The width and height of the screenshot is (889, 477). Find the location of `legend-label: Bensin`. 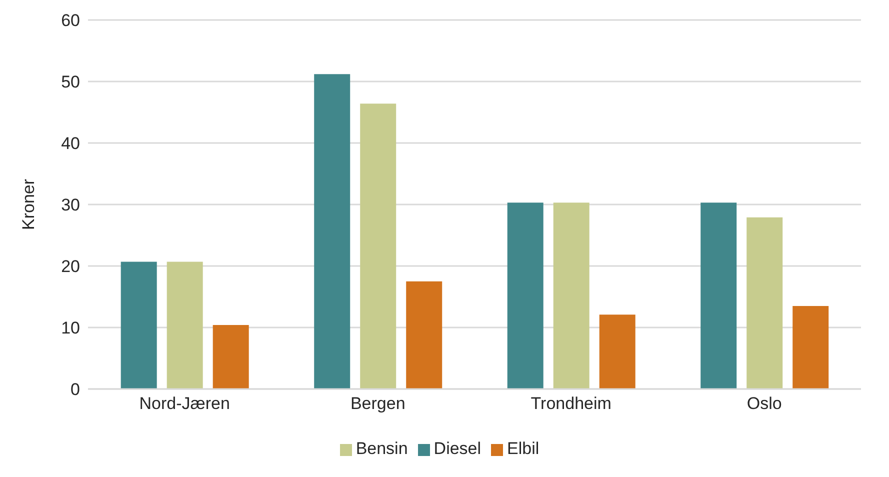

legend-label: Bensin is located at coordinates (382, 448).